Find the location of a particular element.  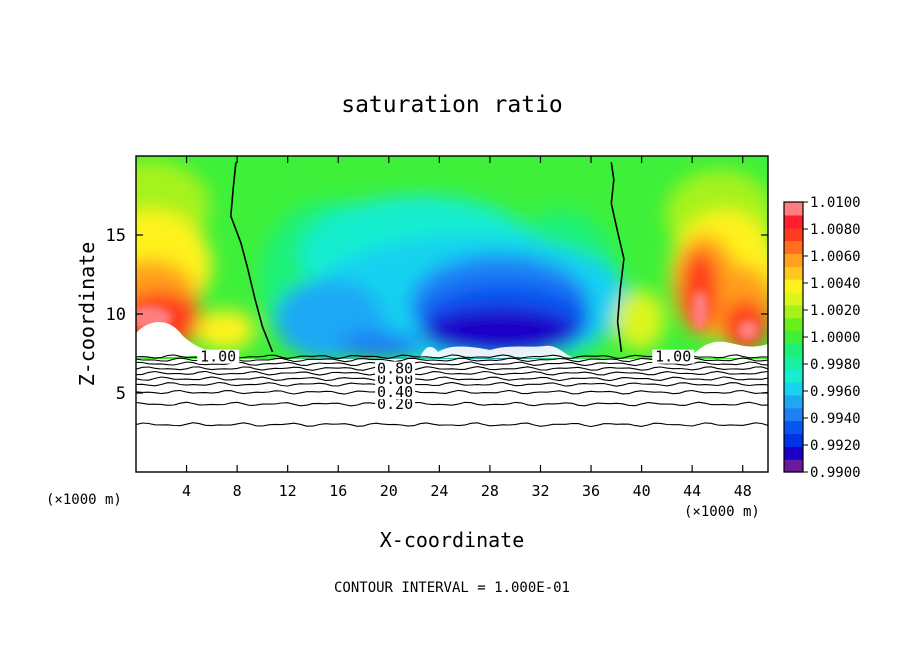

y-tick-label: 5 is located at coordinates (121, 394).